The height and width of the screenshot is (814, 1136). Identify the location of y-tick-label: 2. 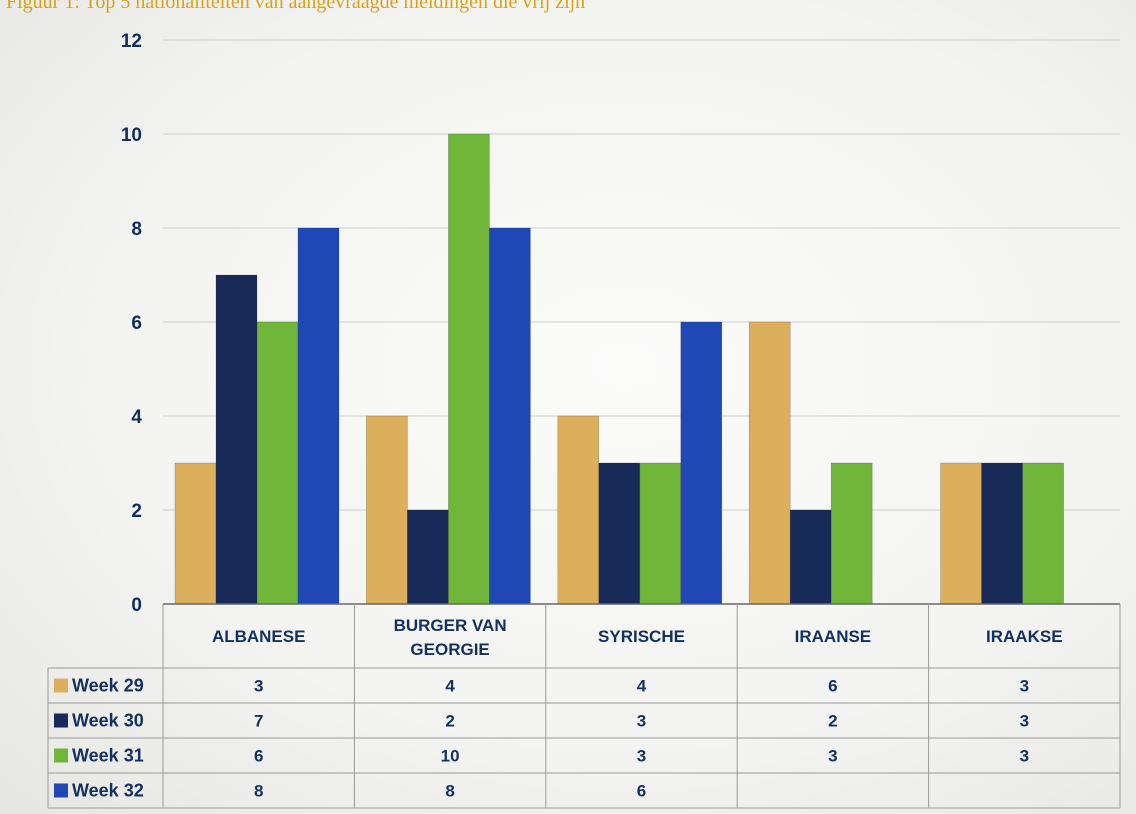
(136, 511).